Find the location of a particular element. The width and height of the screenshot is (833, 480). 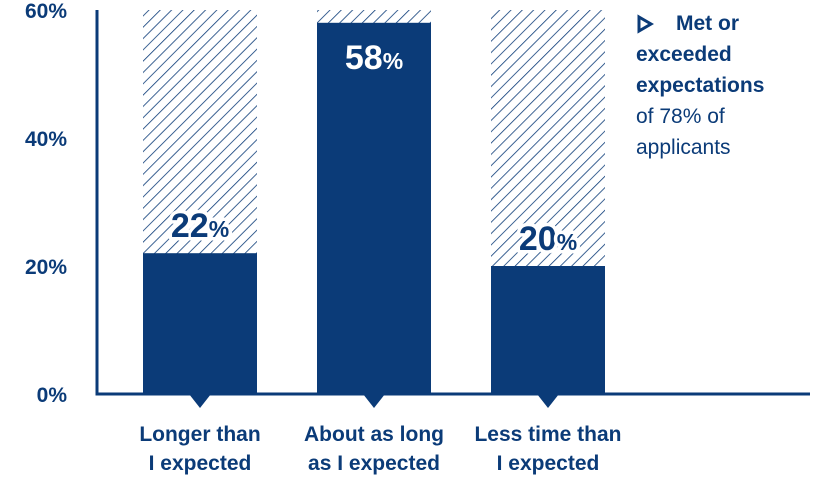

y-tick-label: 20% is located at coordinates (46, 267).